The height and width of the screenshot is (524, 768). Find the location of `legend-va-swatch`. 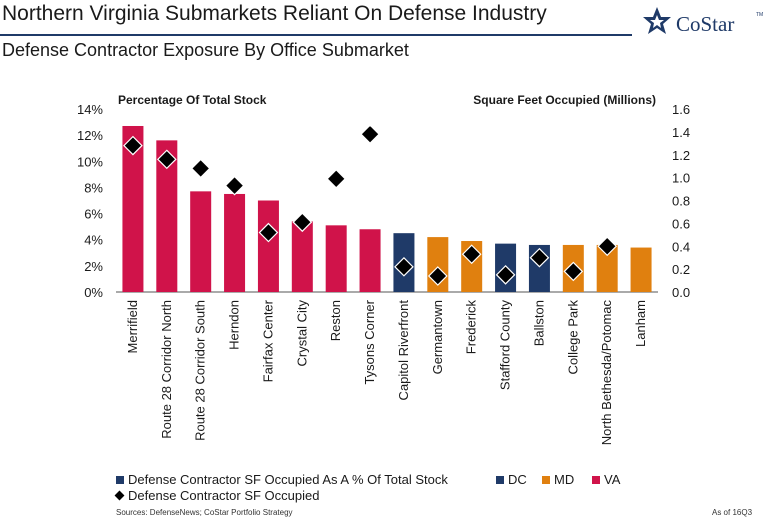

legend-va-swatch is located at coordinates (596, 479).